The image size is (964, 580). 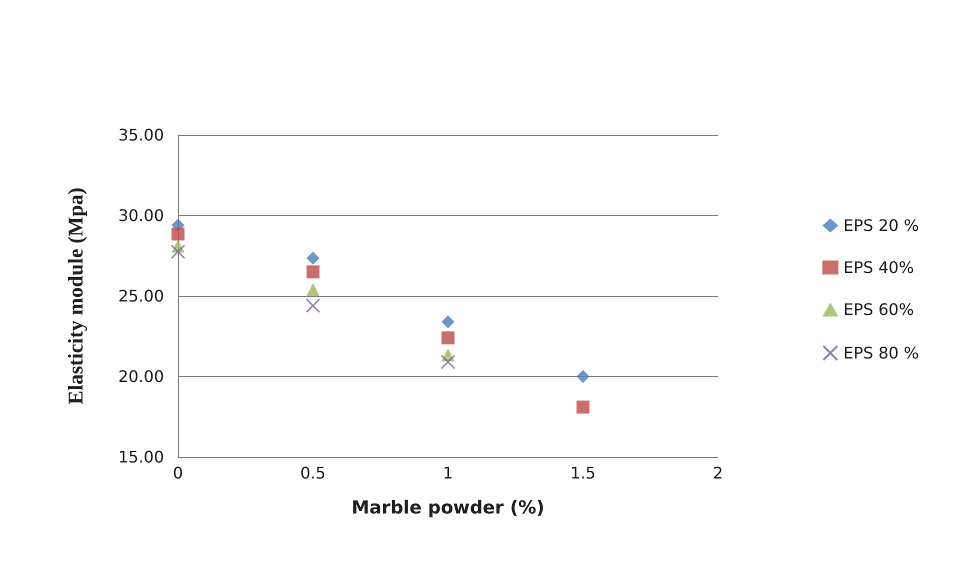 I want to click on legend-label: EPS 40%, so click(x=878, y=267).